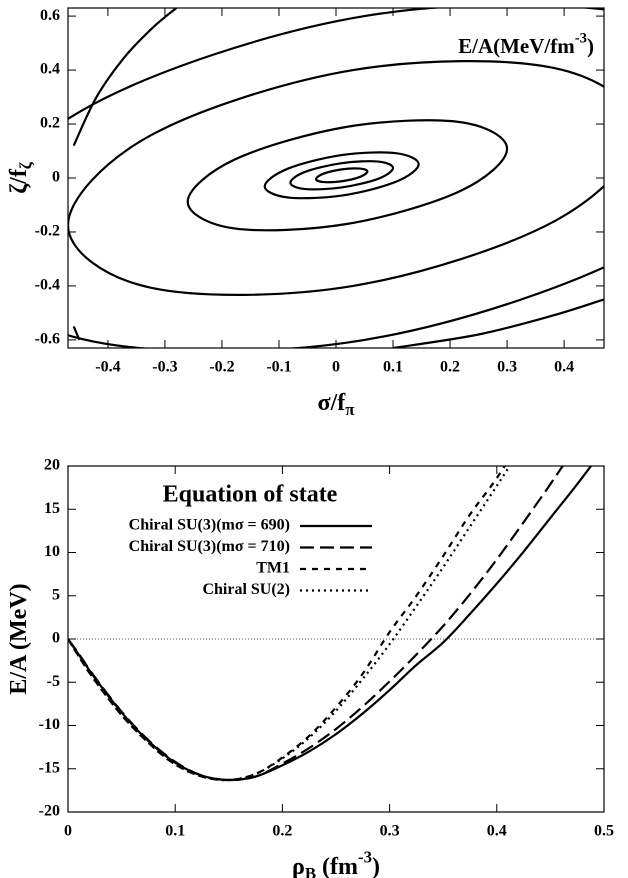 The image size is (628, 878). I want to click on label-part: ζ, so click(25, 165).